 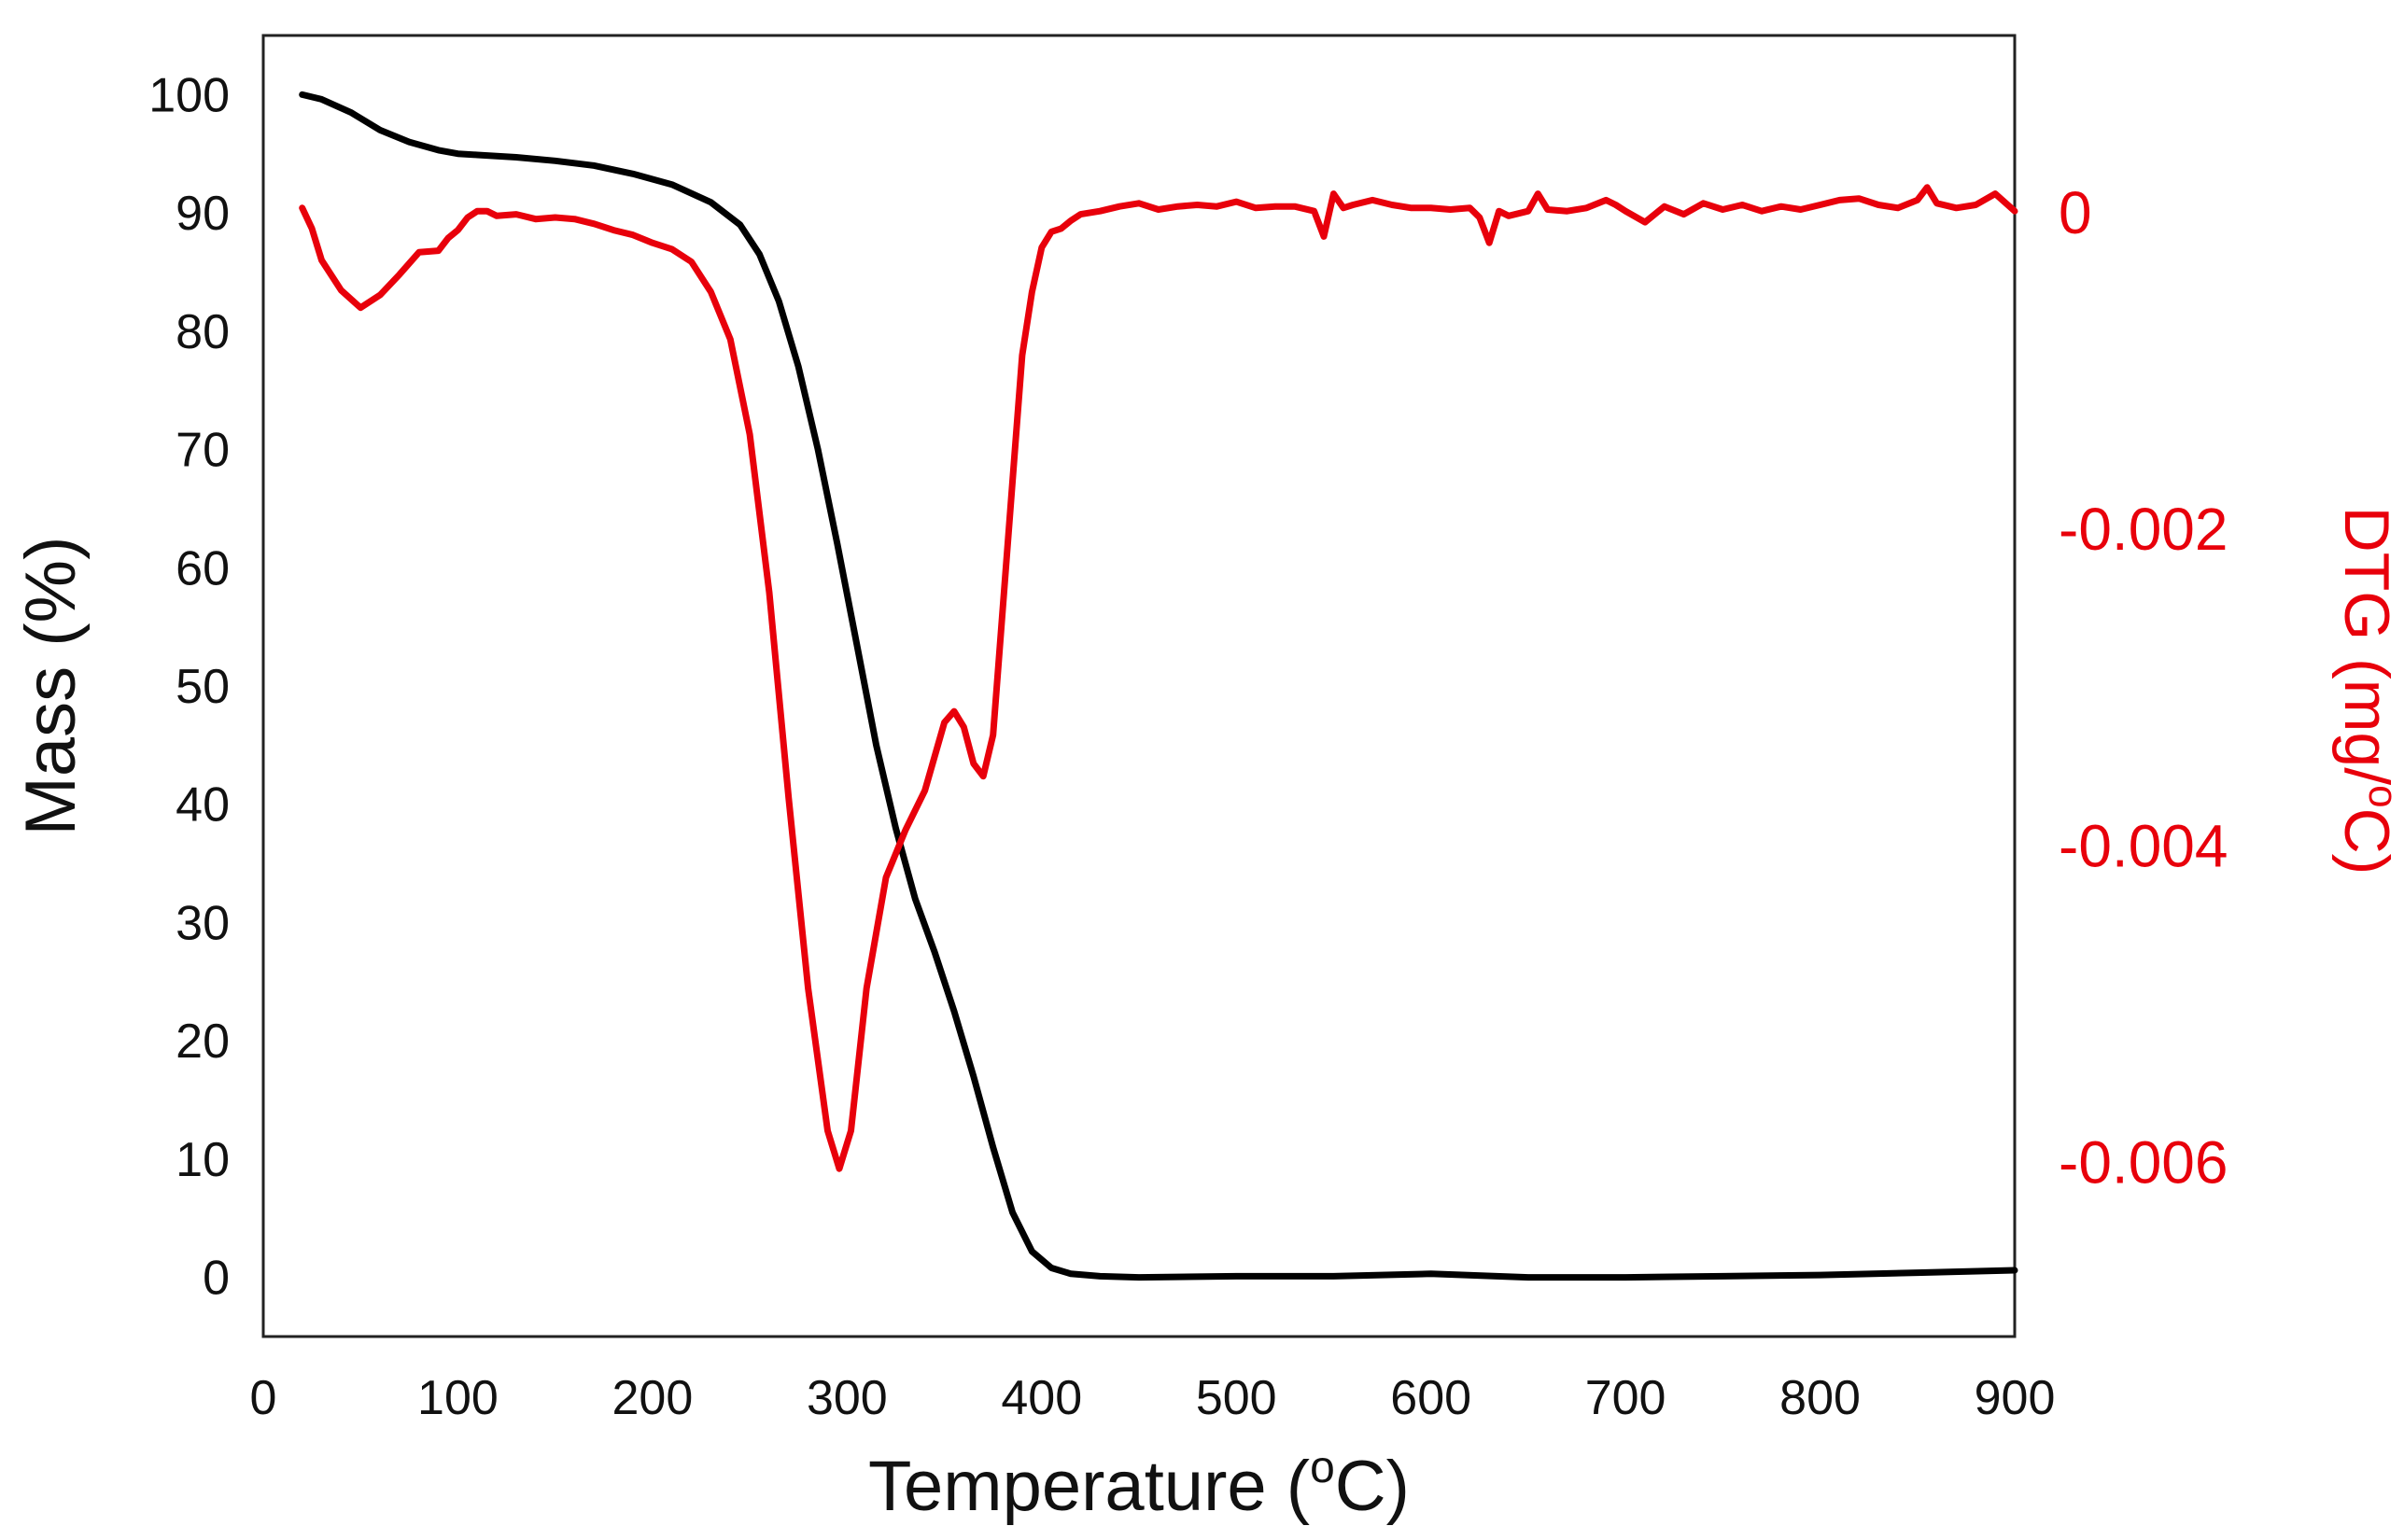 What do you see at coordinates (458, 1398) in the screenshot?
I see `x-tick-label: 100` at bounding box center [458, 1398].